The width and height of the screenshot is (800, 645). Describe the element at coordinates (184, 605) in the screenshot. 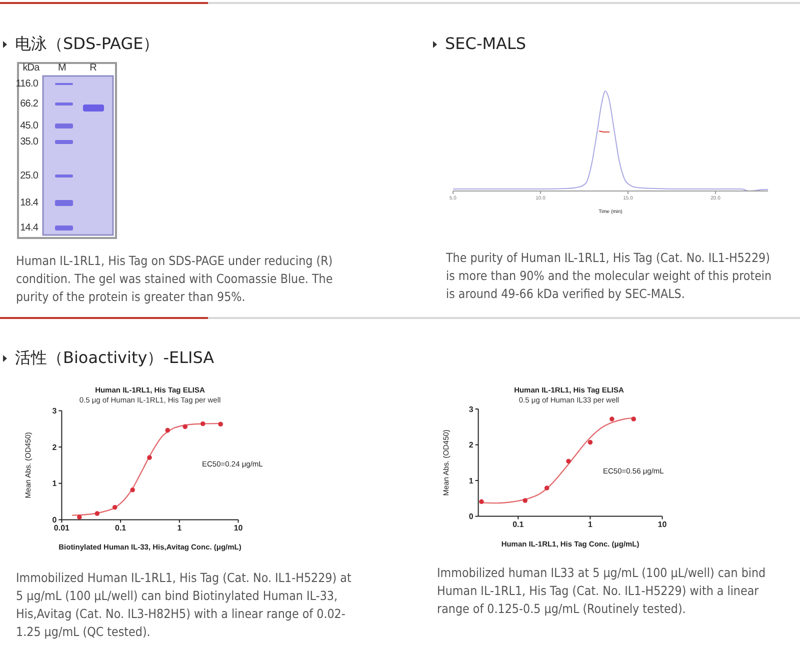

I see `text: Immobilized Human IL-1RL1, His Tag (Cat. No. IL1-H5229) at 5 μg/mL (100 μL/well) can bind Biotinylated Human IL-33, His,Avitag (Cat. No. IL3-H82H5) with a linear range of 0.02-1.25 μg/mL (QC tested).` at that location.